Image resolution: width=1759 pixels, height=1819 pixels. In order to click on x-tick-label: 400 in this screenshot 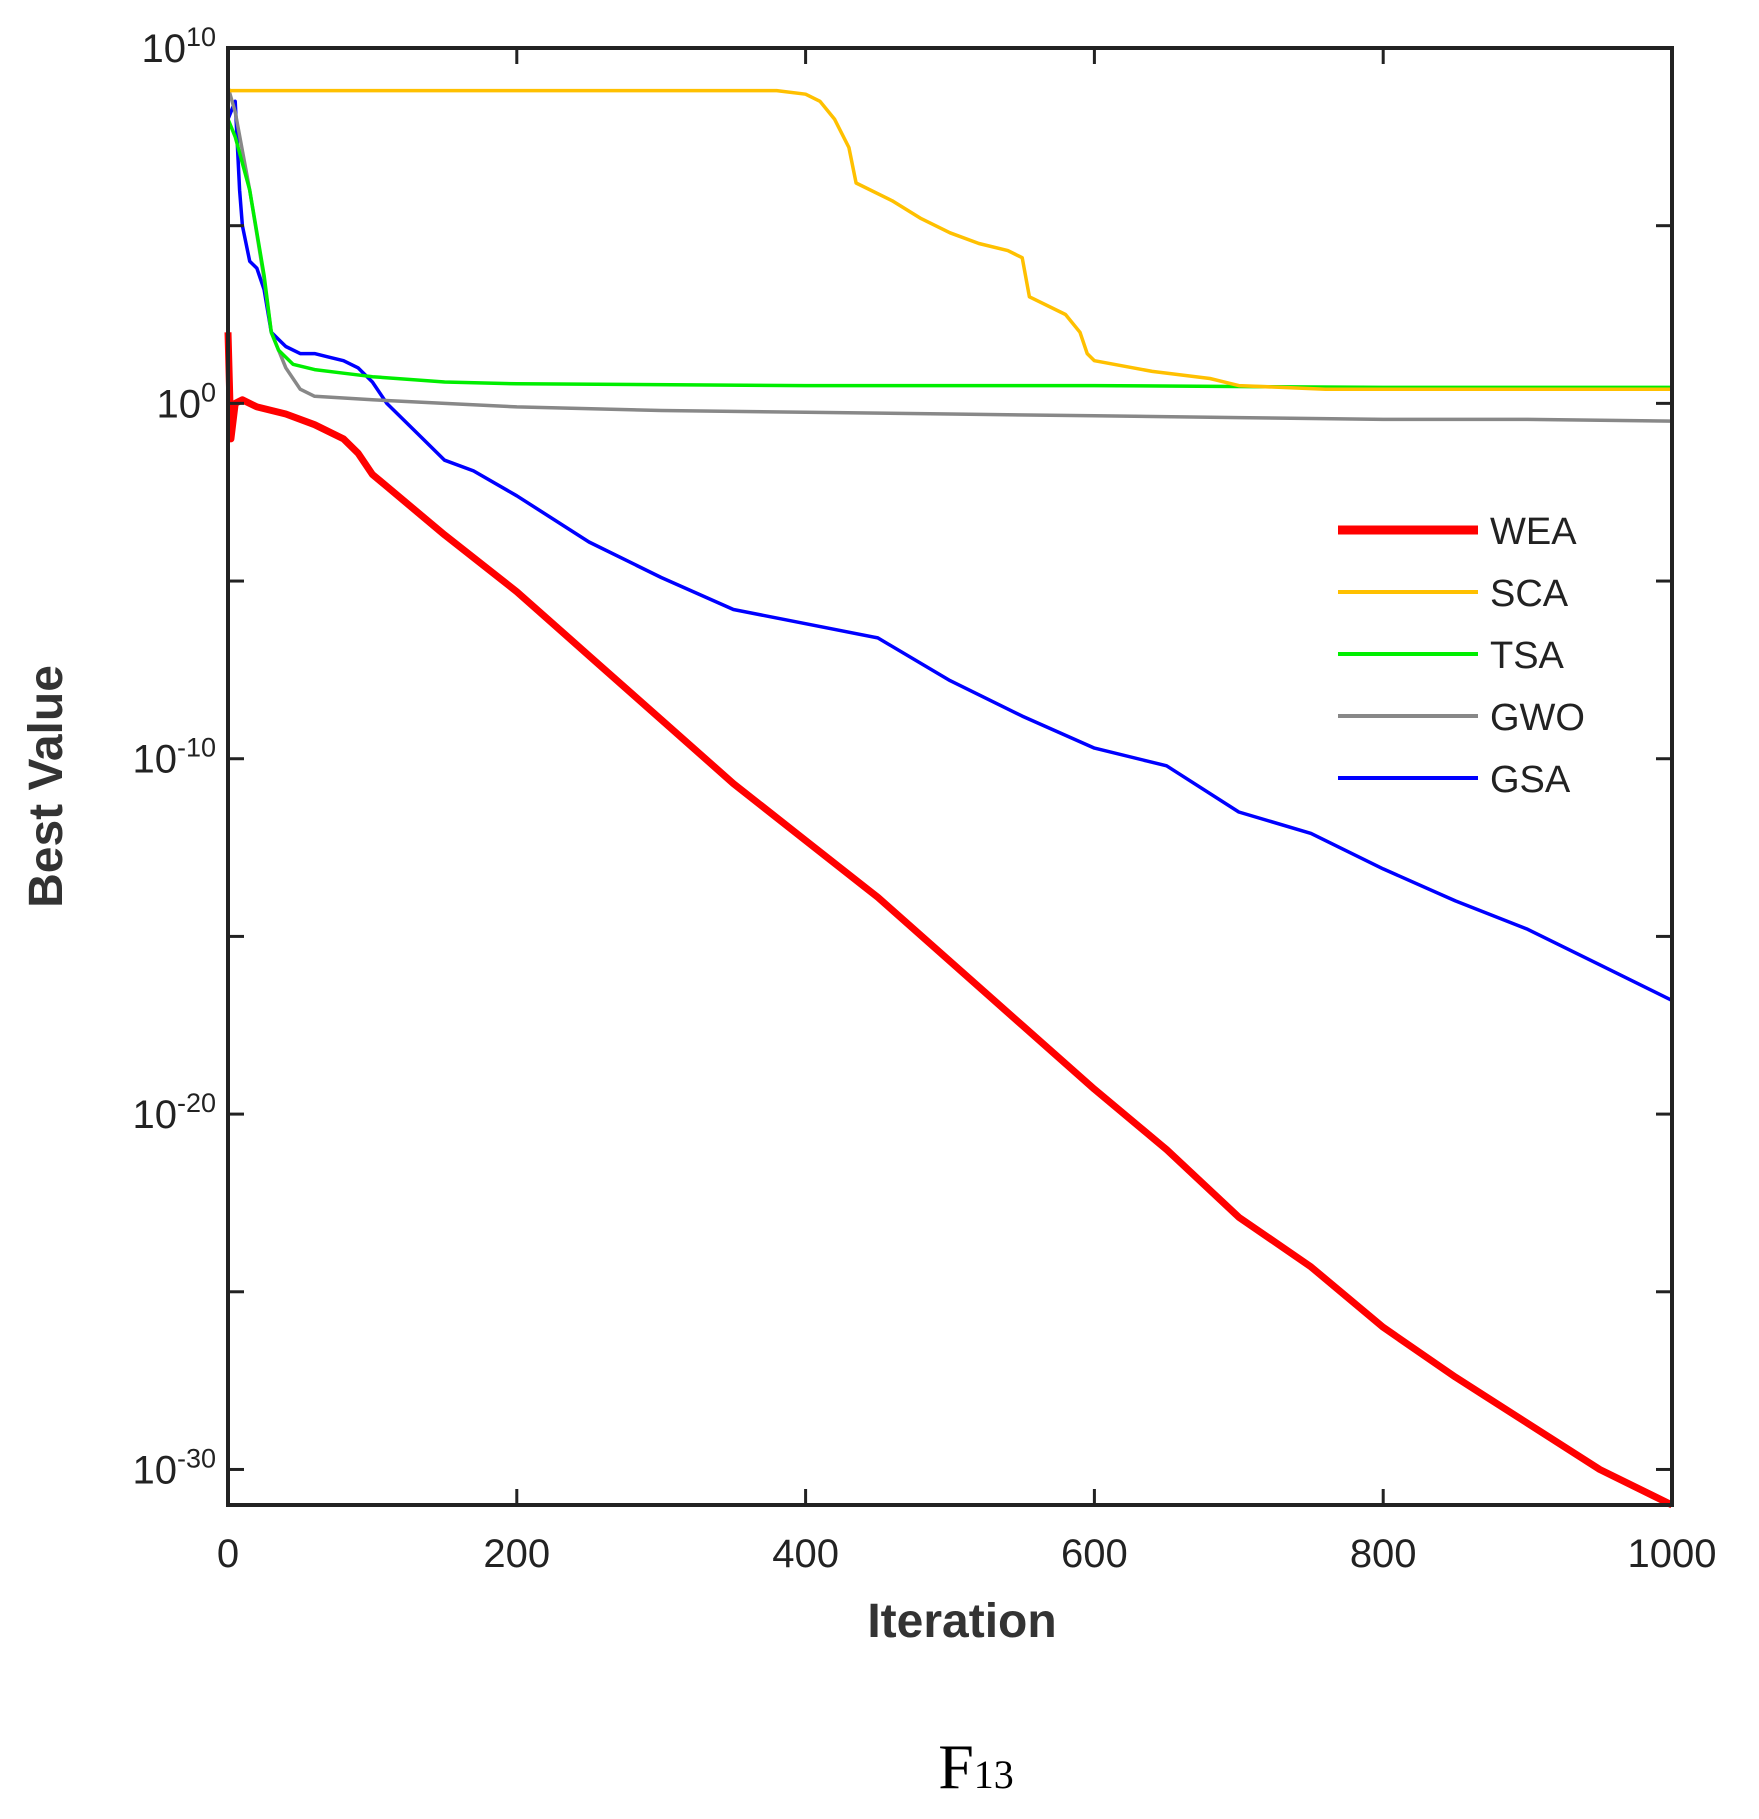, I will do `click(805, 1554)`.